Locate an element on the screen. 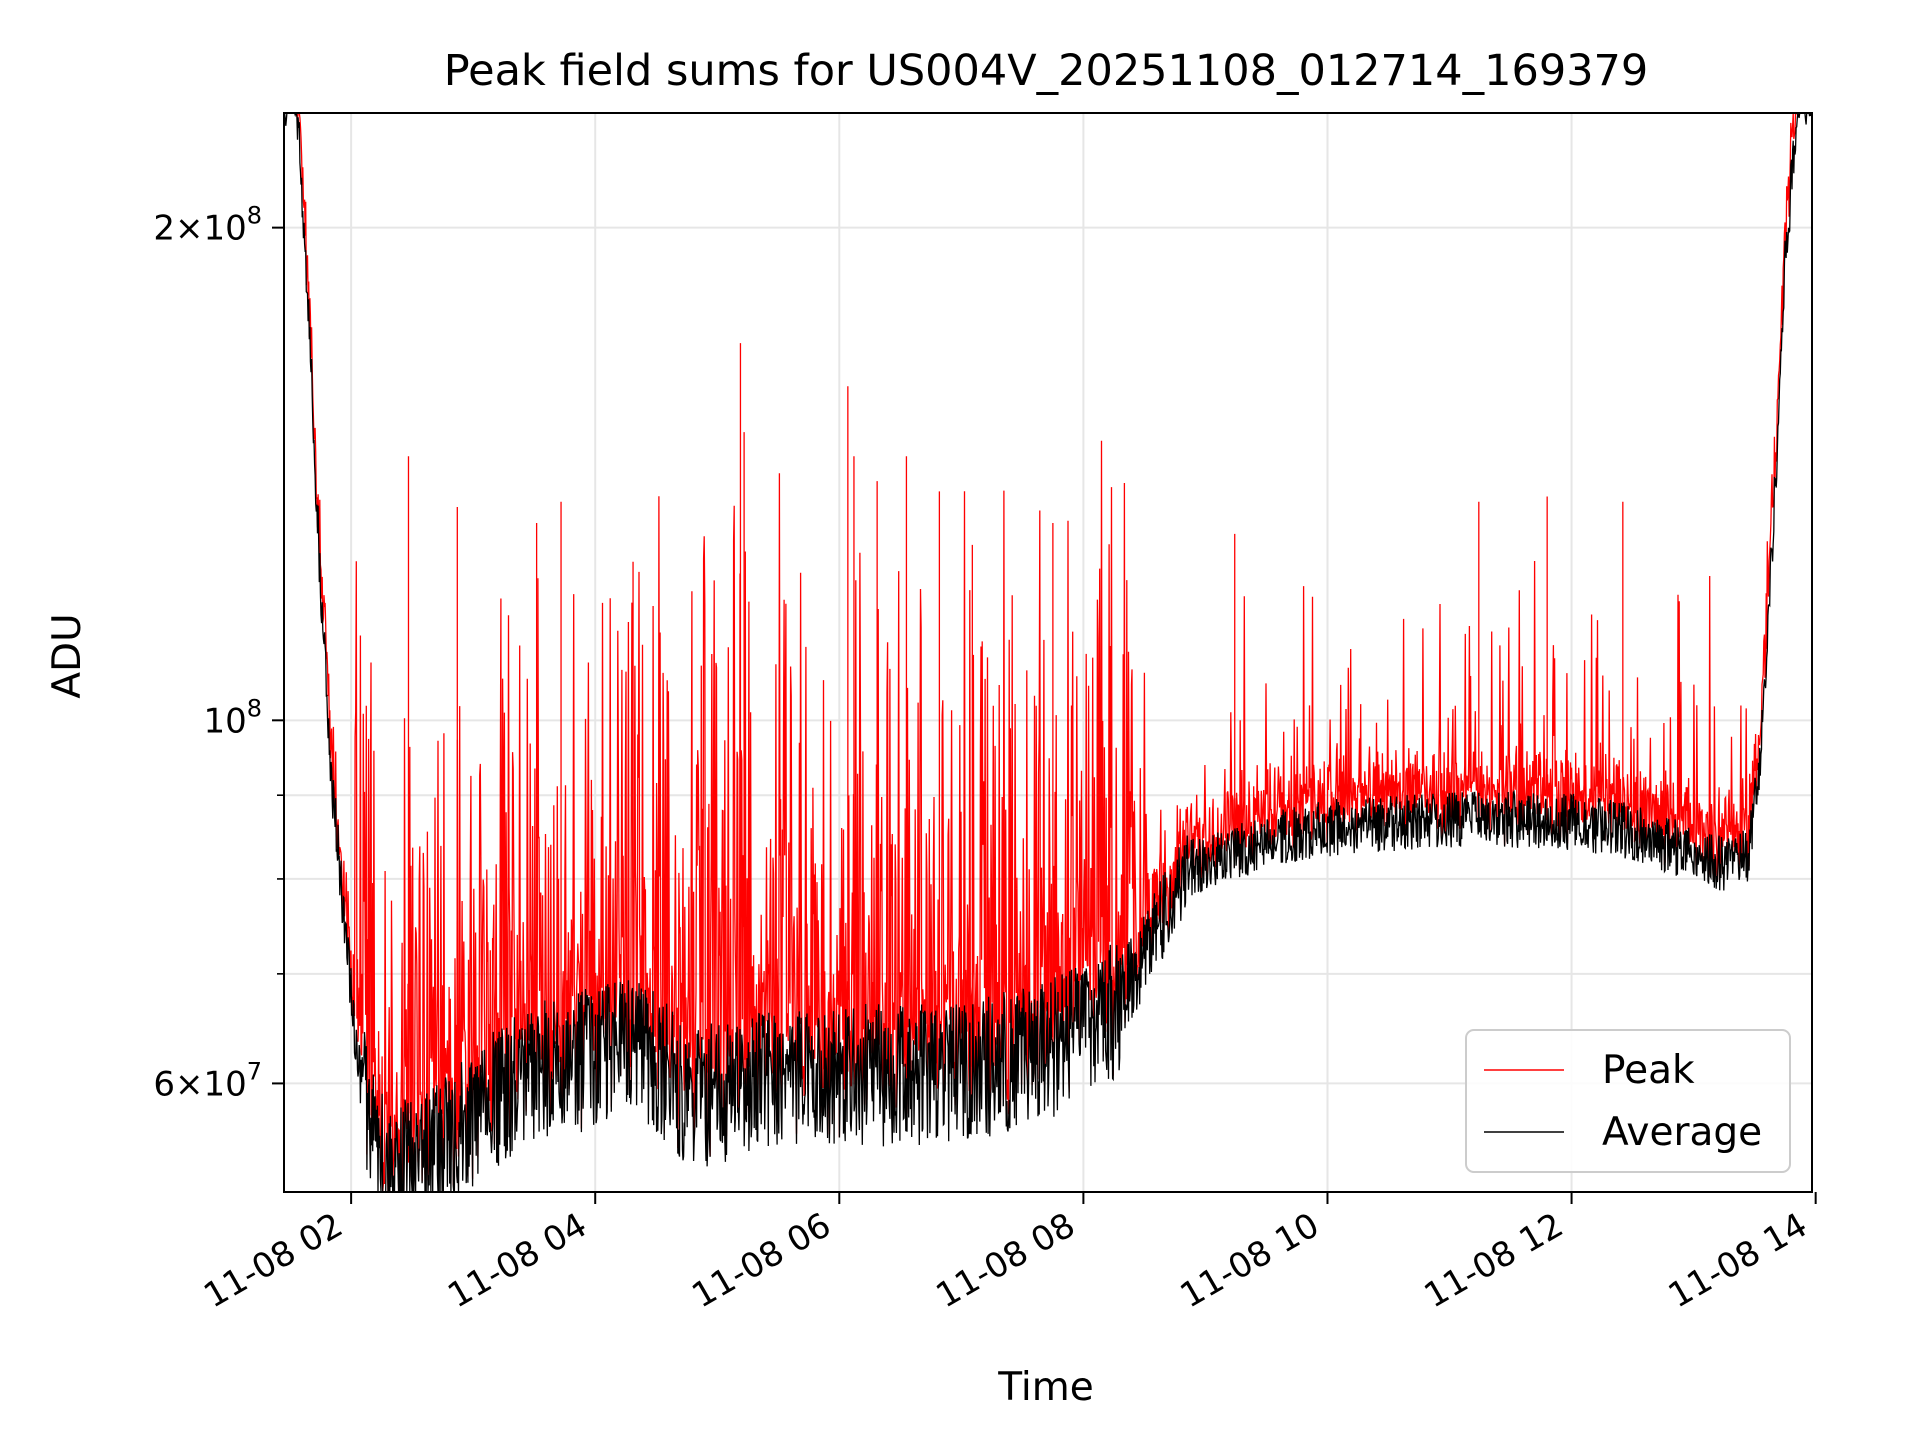  legend-peak-label: Peak is located at coordinates (1648, 1070).